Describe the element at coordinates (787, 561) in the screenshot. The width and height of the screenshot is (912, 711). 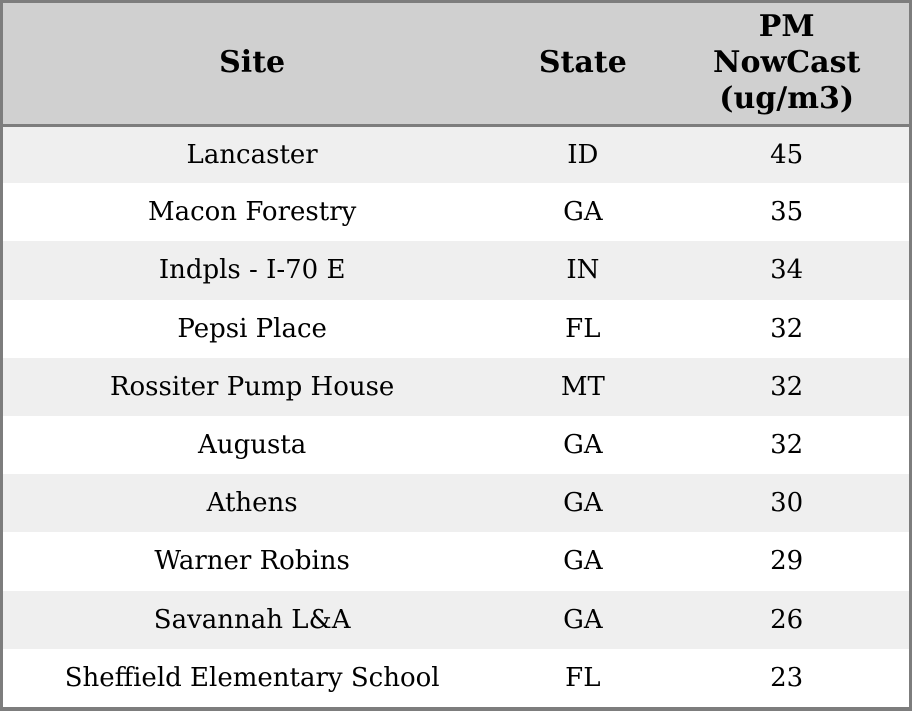
I see `pm-value-cell: 29` at that location.